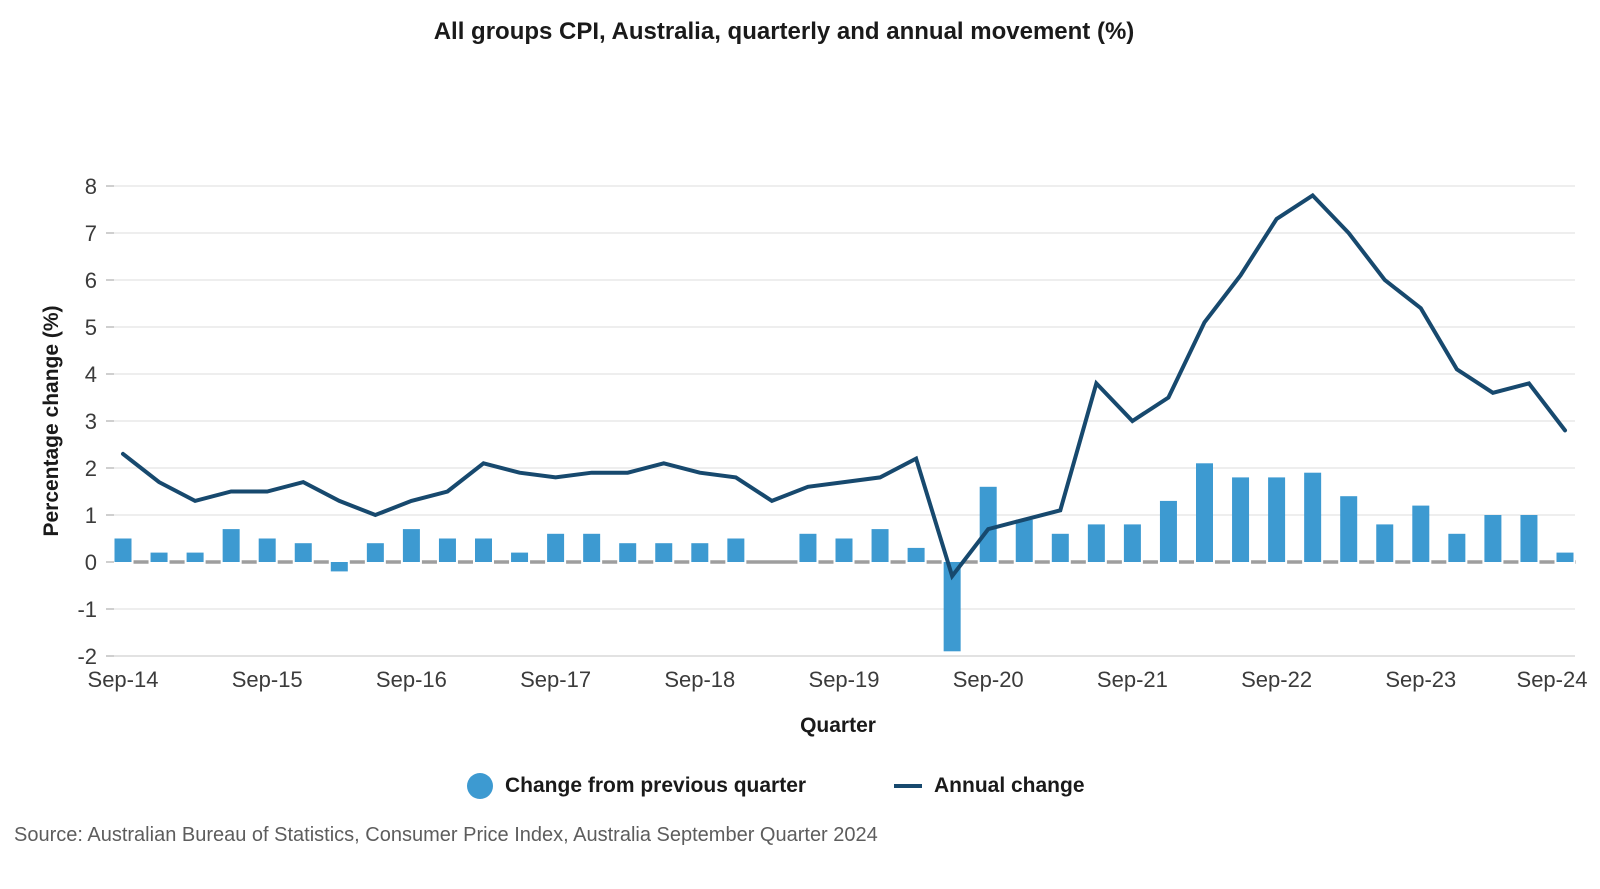 This screenshot has height=889, width=1600. What do you see at coordinates (555, 679) in the screenshot?
I see `svg-text: Sep-17` at bounding box center [555, 679].